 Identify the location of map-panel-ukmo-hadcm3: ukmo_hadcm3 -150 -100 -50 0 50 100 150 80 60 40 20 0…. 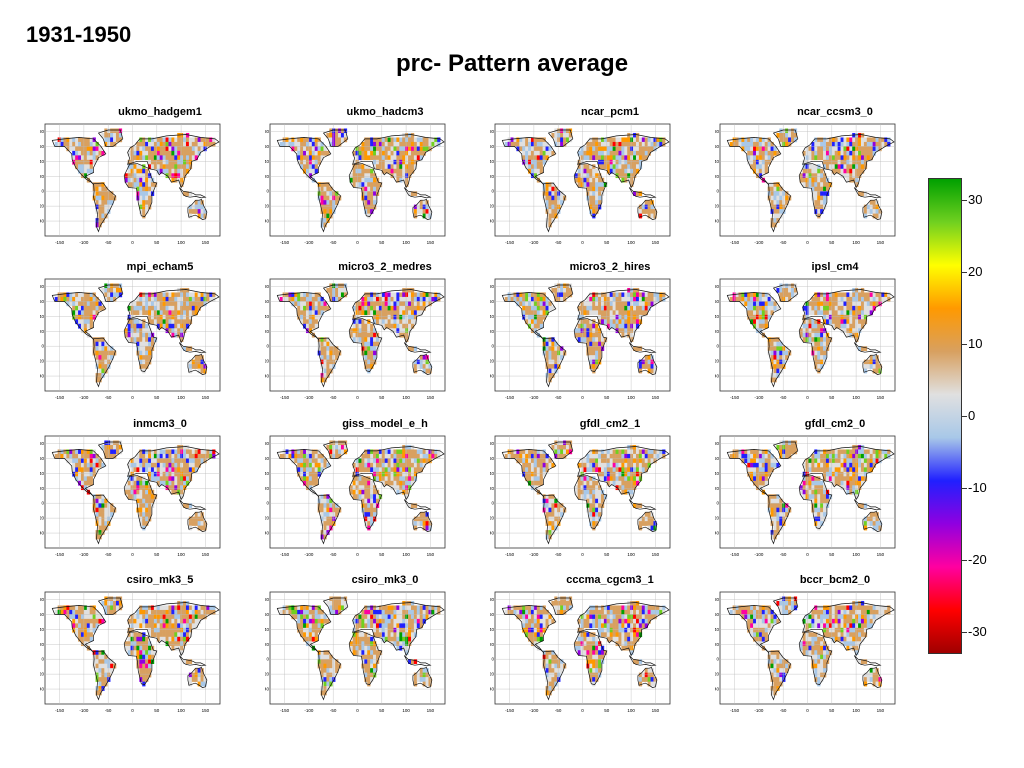
(365, 176).